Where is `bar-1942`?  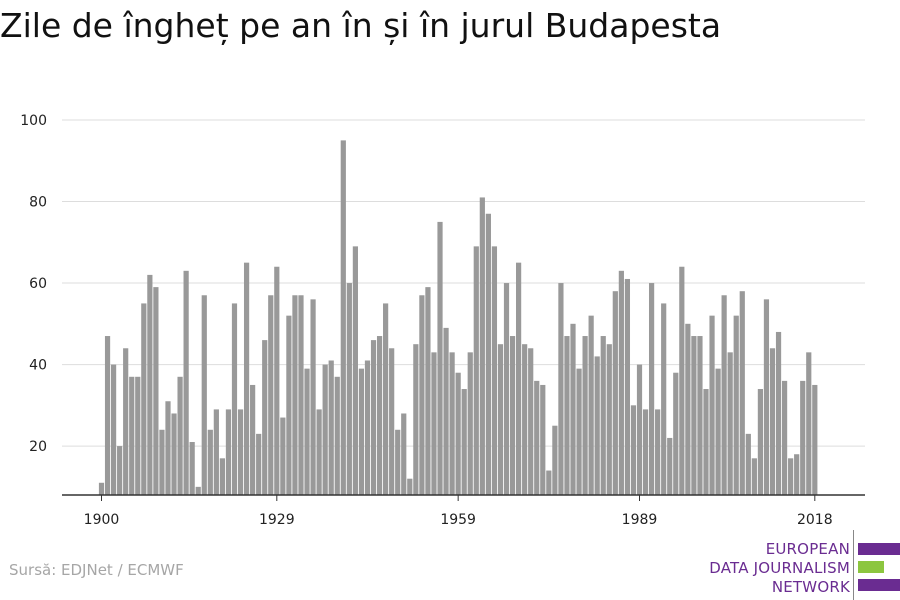 bar-1942 is located at coordinates (355, 370).